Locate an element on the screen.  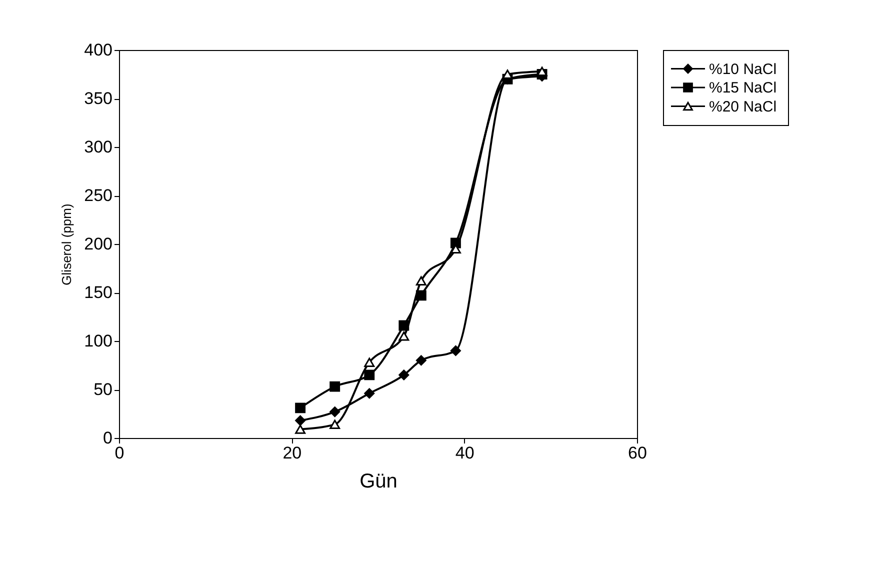
y-axis-title: Gliserol (ppm) is located at coordinates (66, 245).